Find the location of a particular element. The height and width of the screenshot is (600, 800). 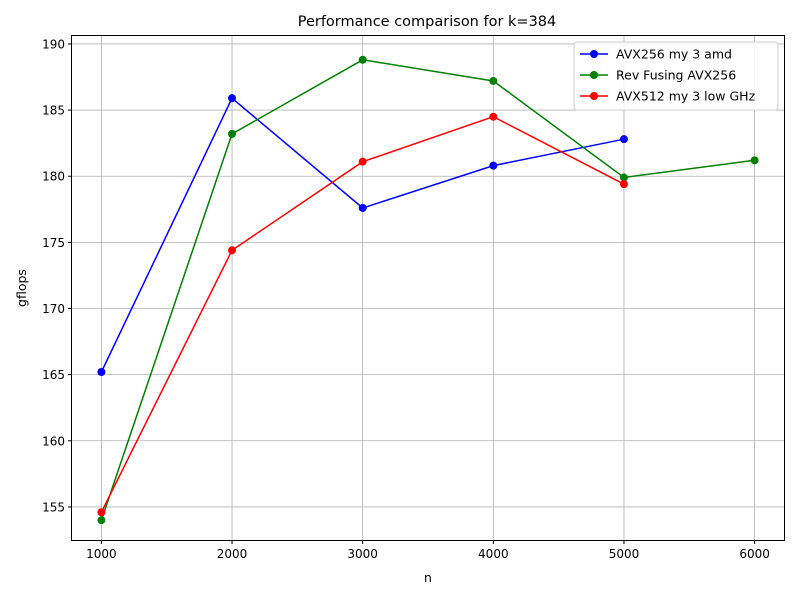

y-tick-label: 175 is located at coordinates (53, 243).